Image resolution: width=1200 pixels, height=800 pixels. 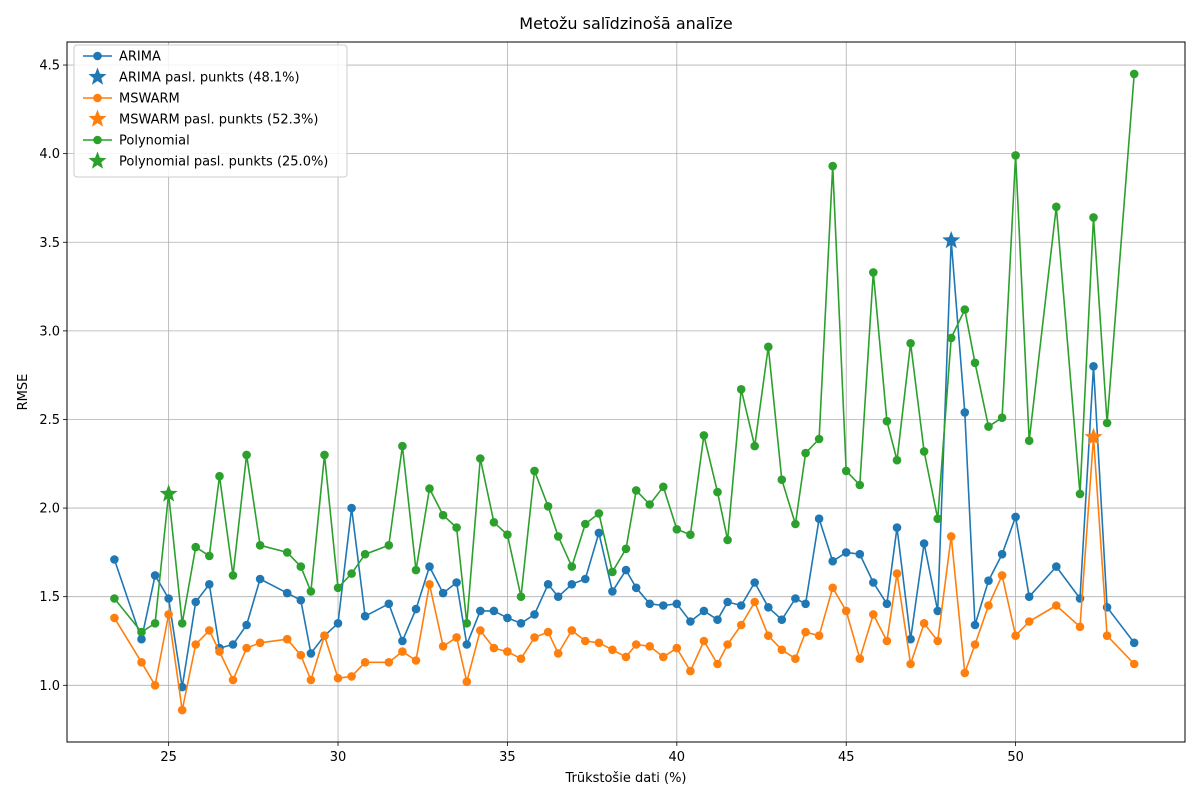 I want to click on y-tick-label: 2.5, so click(x=49, y=420).